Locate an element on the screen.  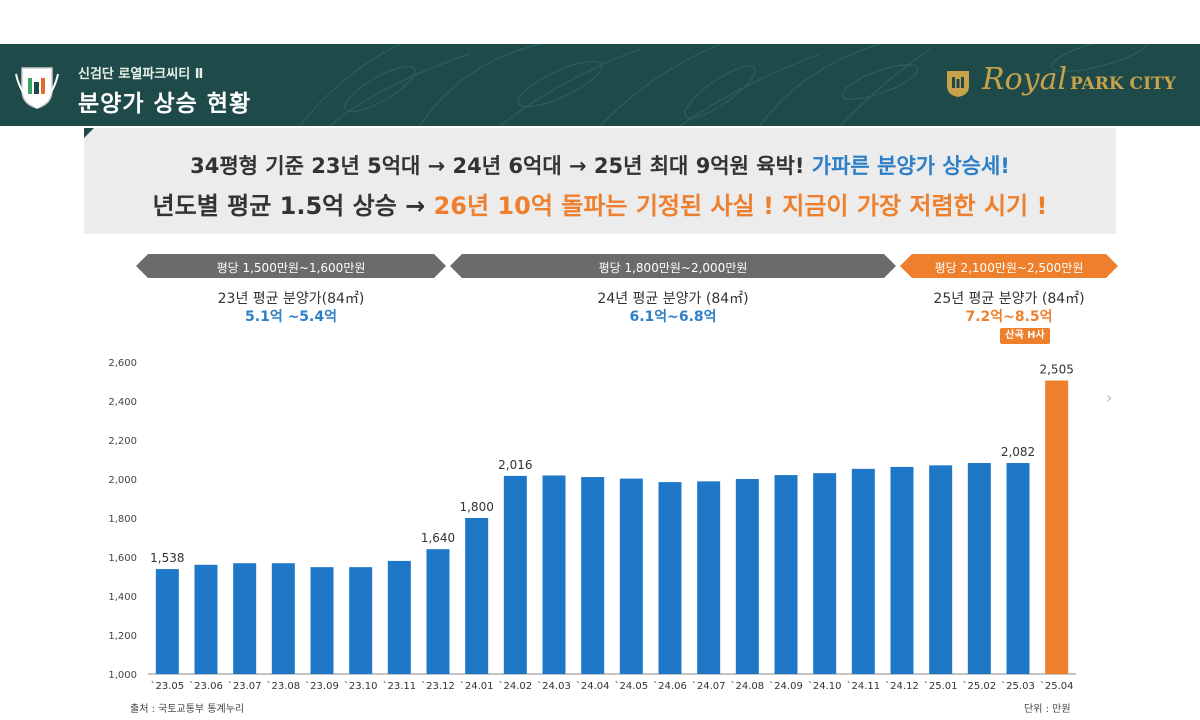
x-tick-label: `23.11 is located at coordinates (400, 686).